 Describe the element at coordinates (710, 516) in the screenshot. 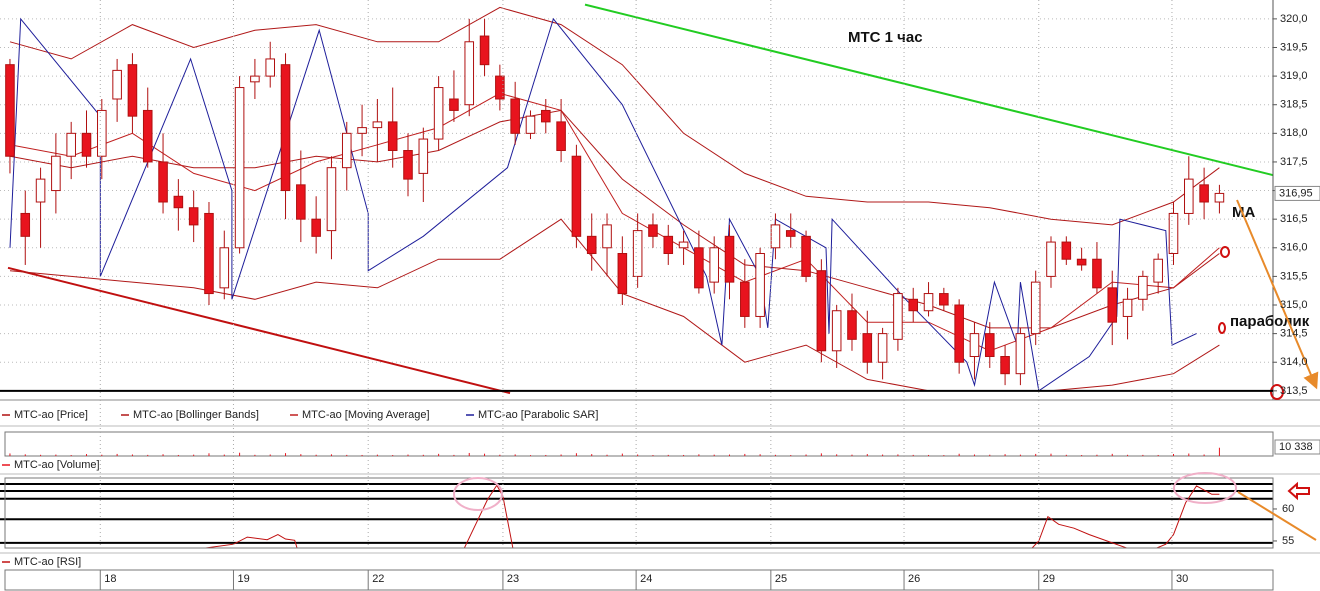

I see `rsi-line` at that location.